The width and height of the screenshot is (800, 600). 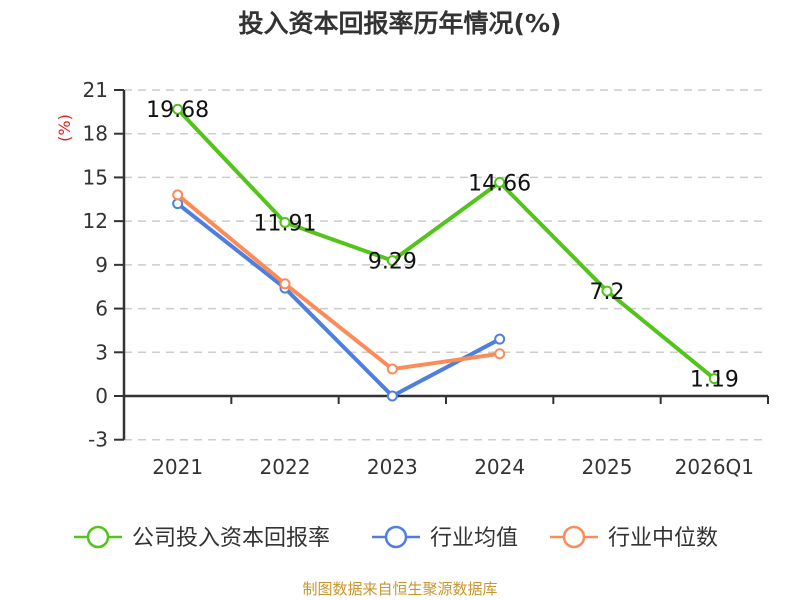 What do you see at coordinates (663, 538) in the screenshot?
I see `legend-label: 行业中位数` at bounding box center [663, 538].